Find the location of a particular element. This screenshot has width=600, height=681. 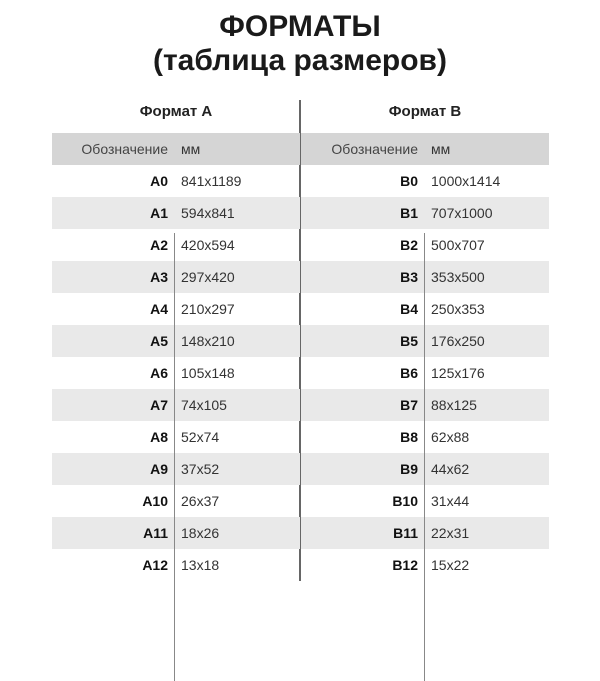

table-row: A5 148x210 is located at coordinates (176, 341).